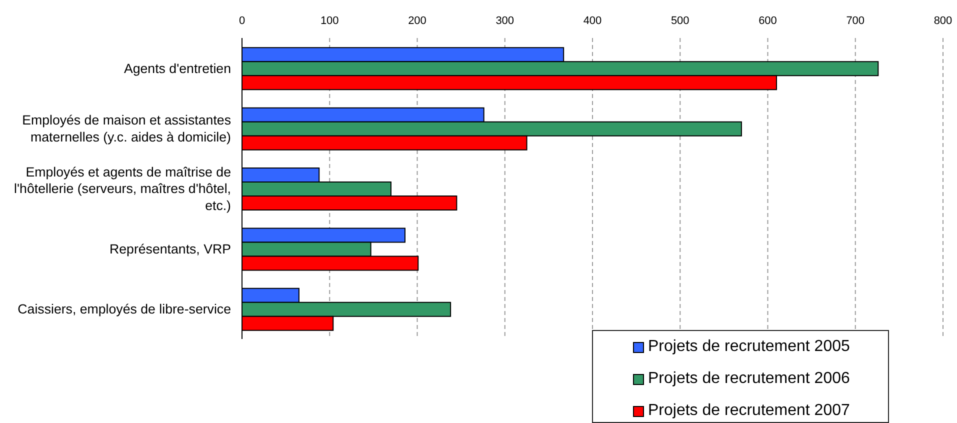 This screenshot has width=957, height=423. I want to click on legend-label: Projets de recrutement 2007, so click(749, 411).